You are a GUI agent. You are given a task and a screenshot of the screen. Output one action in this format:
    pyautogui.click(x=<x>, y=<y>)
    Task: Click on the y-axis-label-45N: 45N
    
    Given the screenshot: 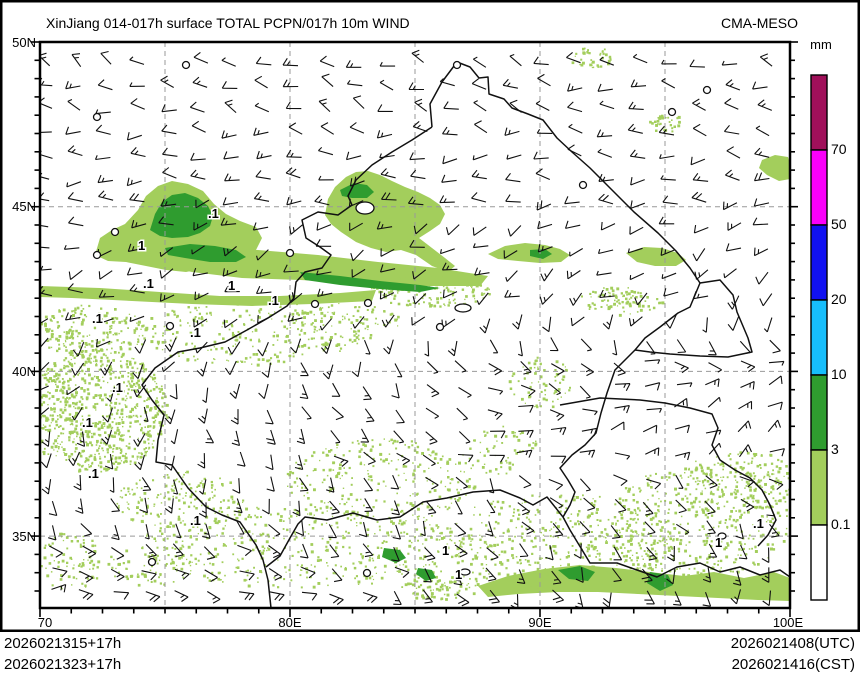 What is the action you would take?
    pyautogui.click(x=24, y=206)
    